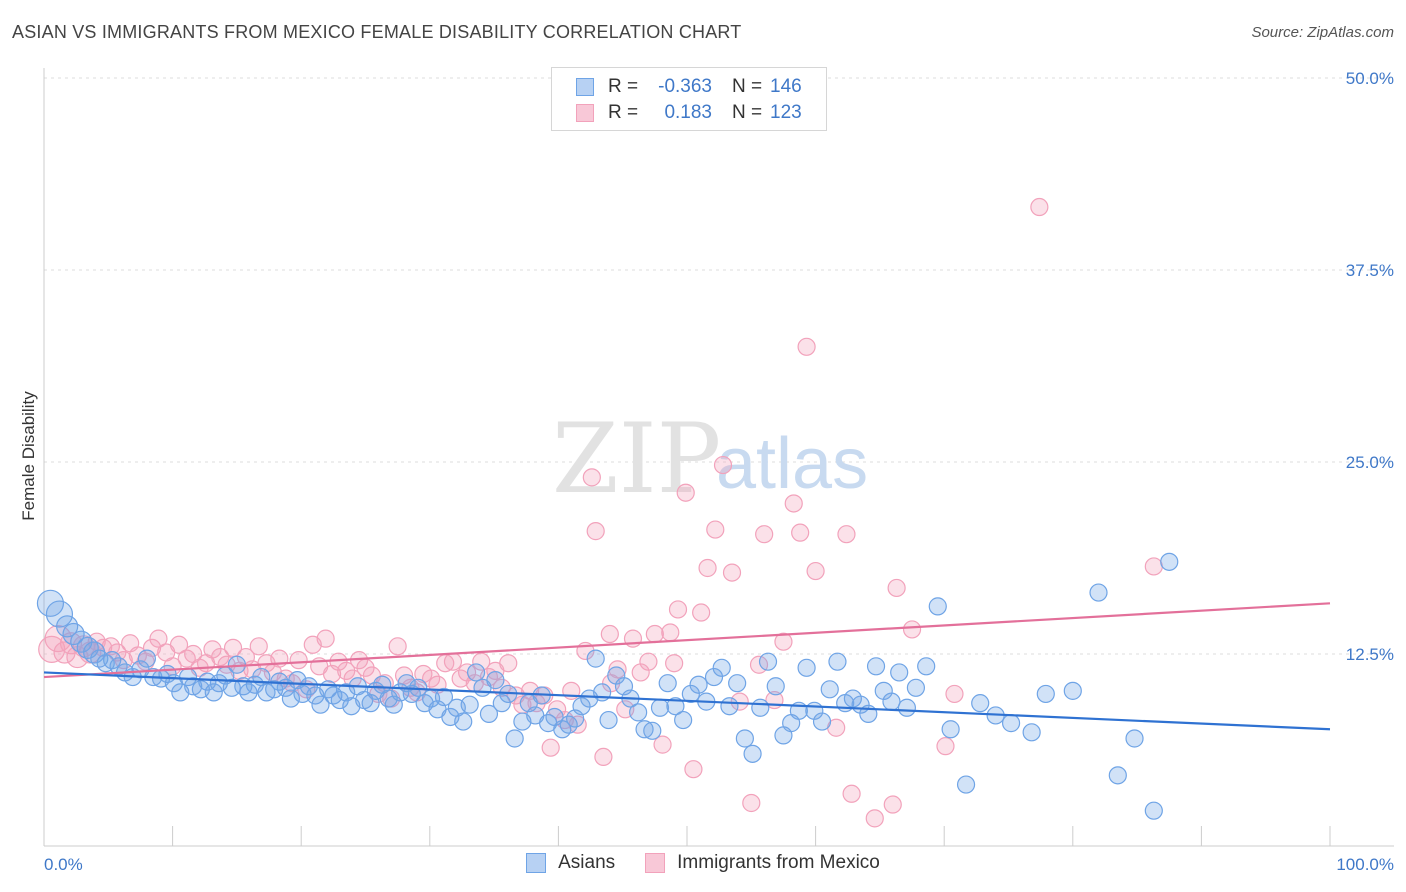 Image resolution: width=1406 pixels, height=892 pixels. Describe the element at coordinates (687, 640) in the screenshot. I see `trend-line-mexico` at that location.